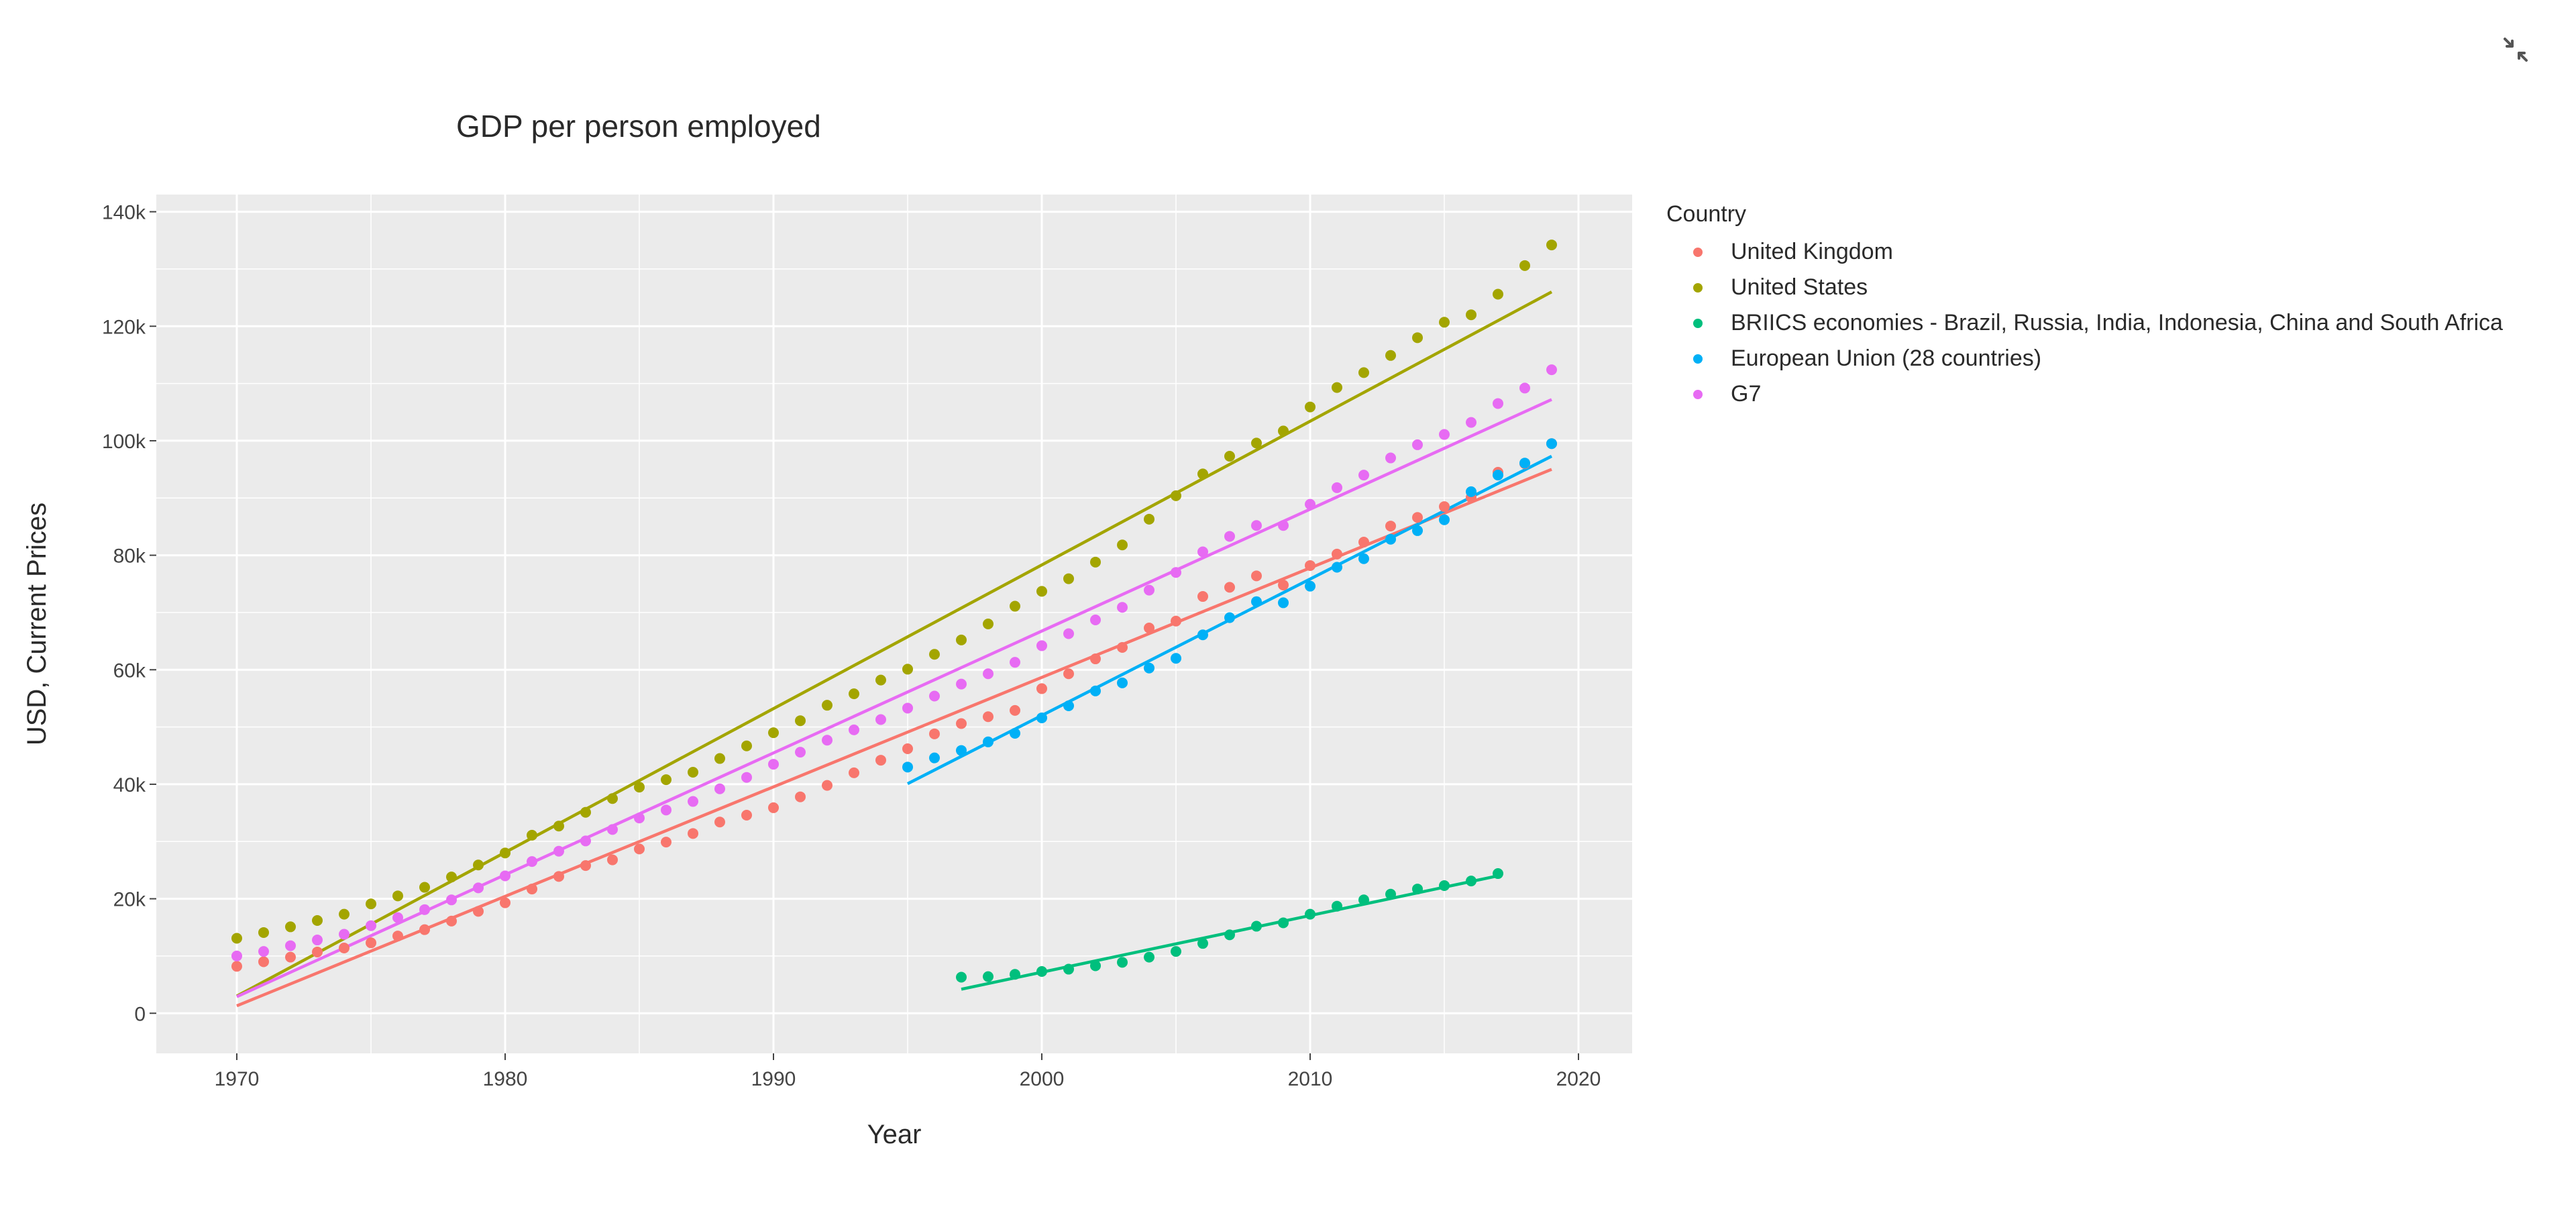 The height and width of the screenshot is (1211, 2576). What do you see at coordinates (2084, 252) in the screenshot?
I see `legend-item: United Kingdom` at bounding box center [2084, 252].